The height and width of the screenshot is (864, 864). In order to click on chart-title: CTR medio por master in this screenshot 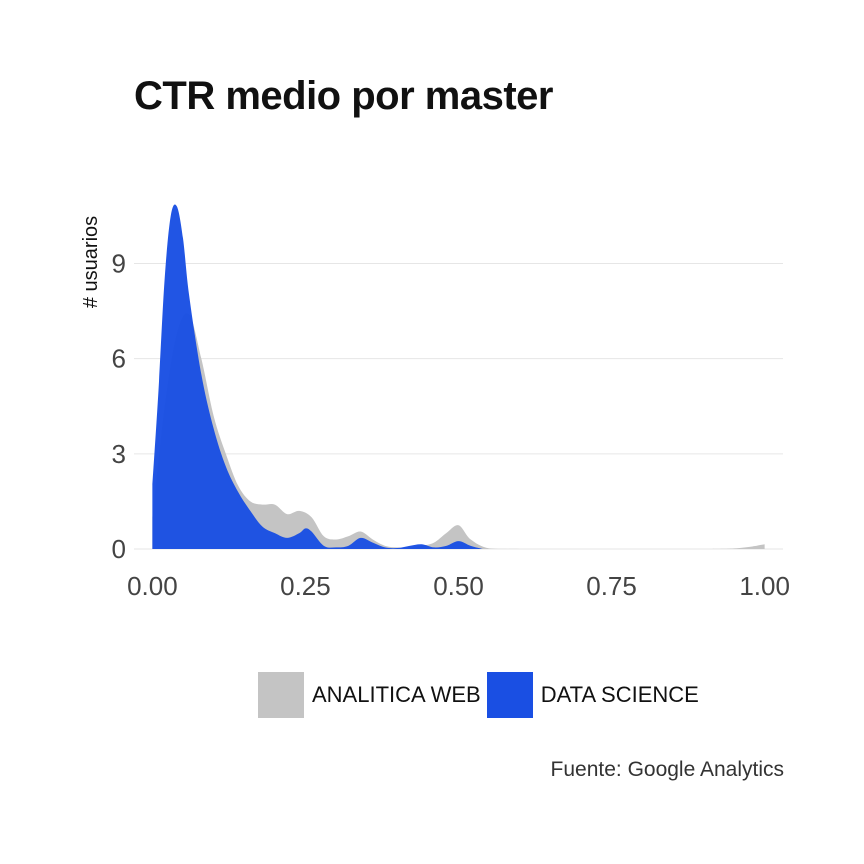, I will do `click(343, 96)`.